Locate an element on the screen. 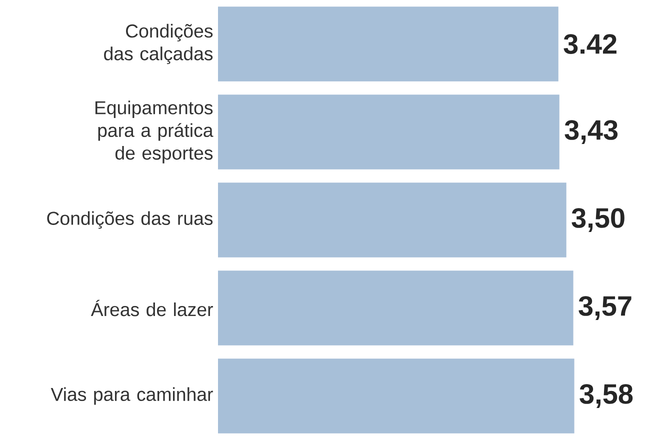 Image resolution: width=655 pixels, height=440 pixels. y-tick-label: Condições das calçadas is located at coordinates (158, 44).